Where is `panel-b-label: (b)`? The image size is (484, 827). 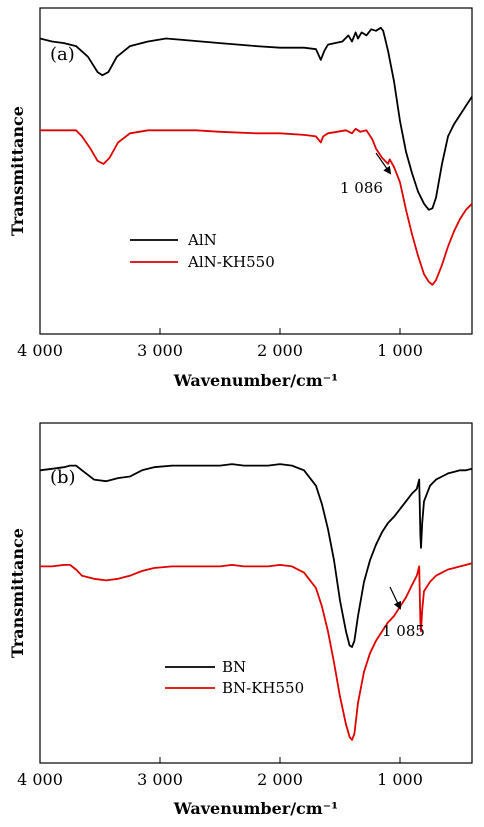 panel-b-label: (b) is located at coordinates (63, 477).